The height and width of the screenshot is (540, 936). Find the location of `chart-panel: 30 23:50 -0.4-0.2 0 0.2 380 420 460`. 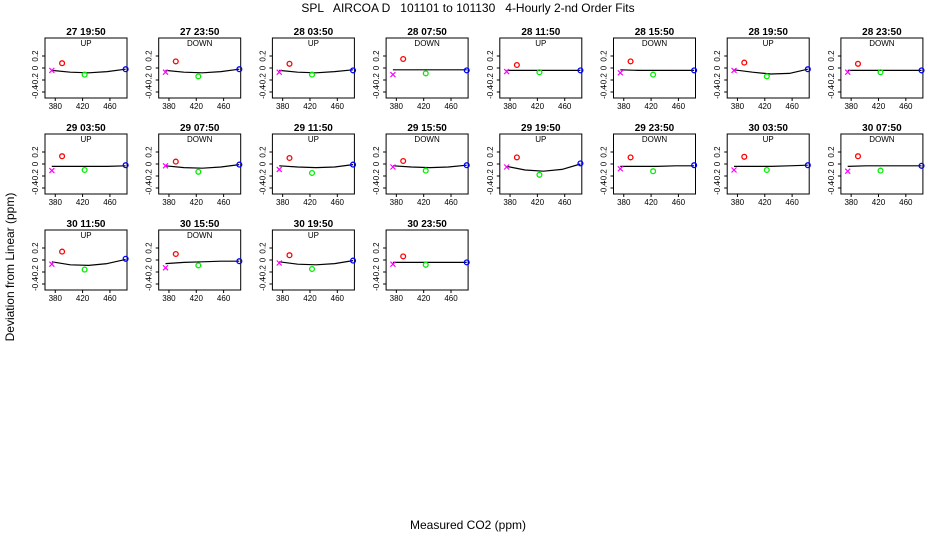

chart-panel: 30 23:50 -0.4-0.2 0 0.2 380 420 460 is located at coordinates (421, 261).